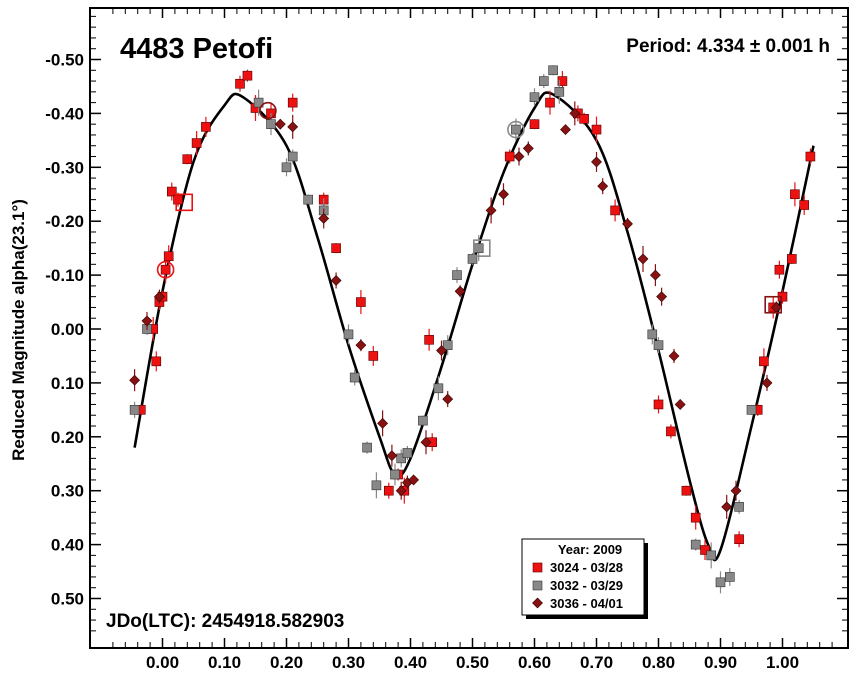 This screenshot has width=867, height=677. I want to click on legend-label-3024: 3024 - 03/28, so click(586, 567).